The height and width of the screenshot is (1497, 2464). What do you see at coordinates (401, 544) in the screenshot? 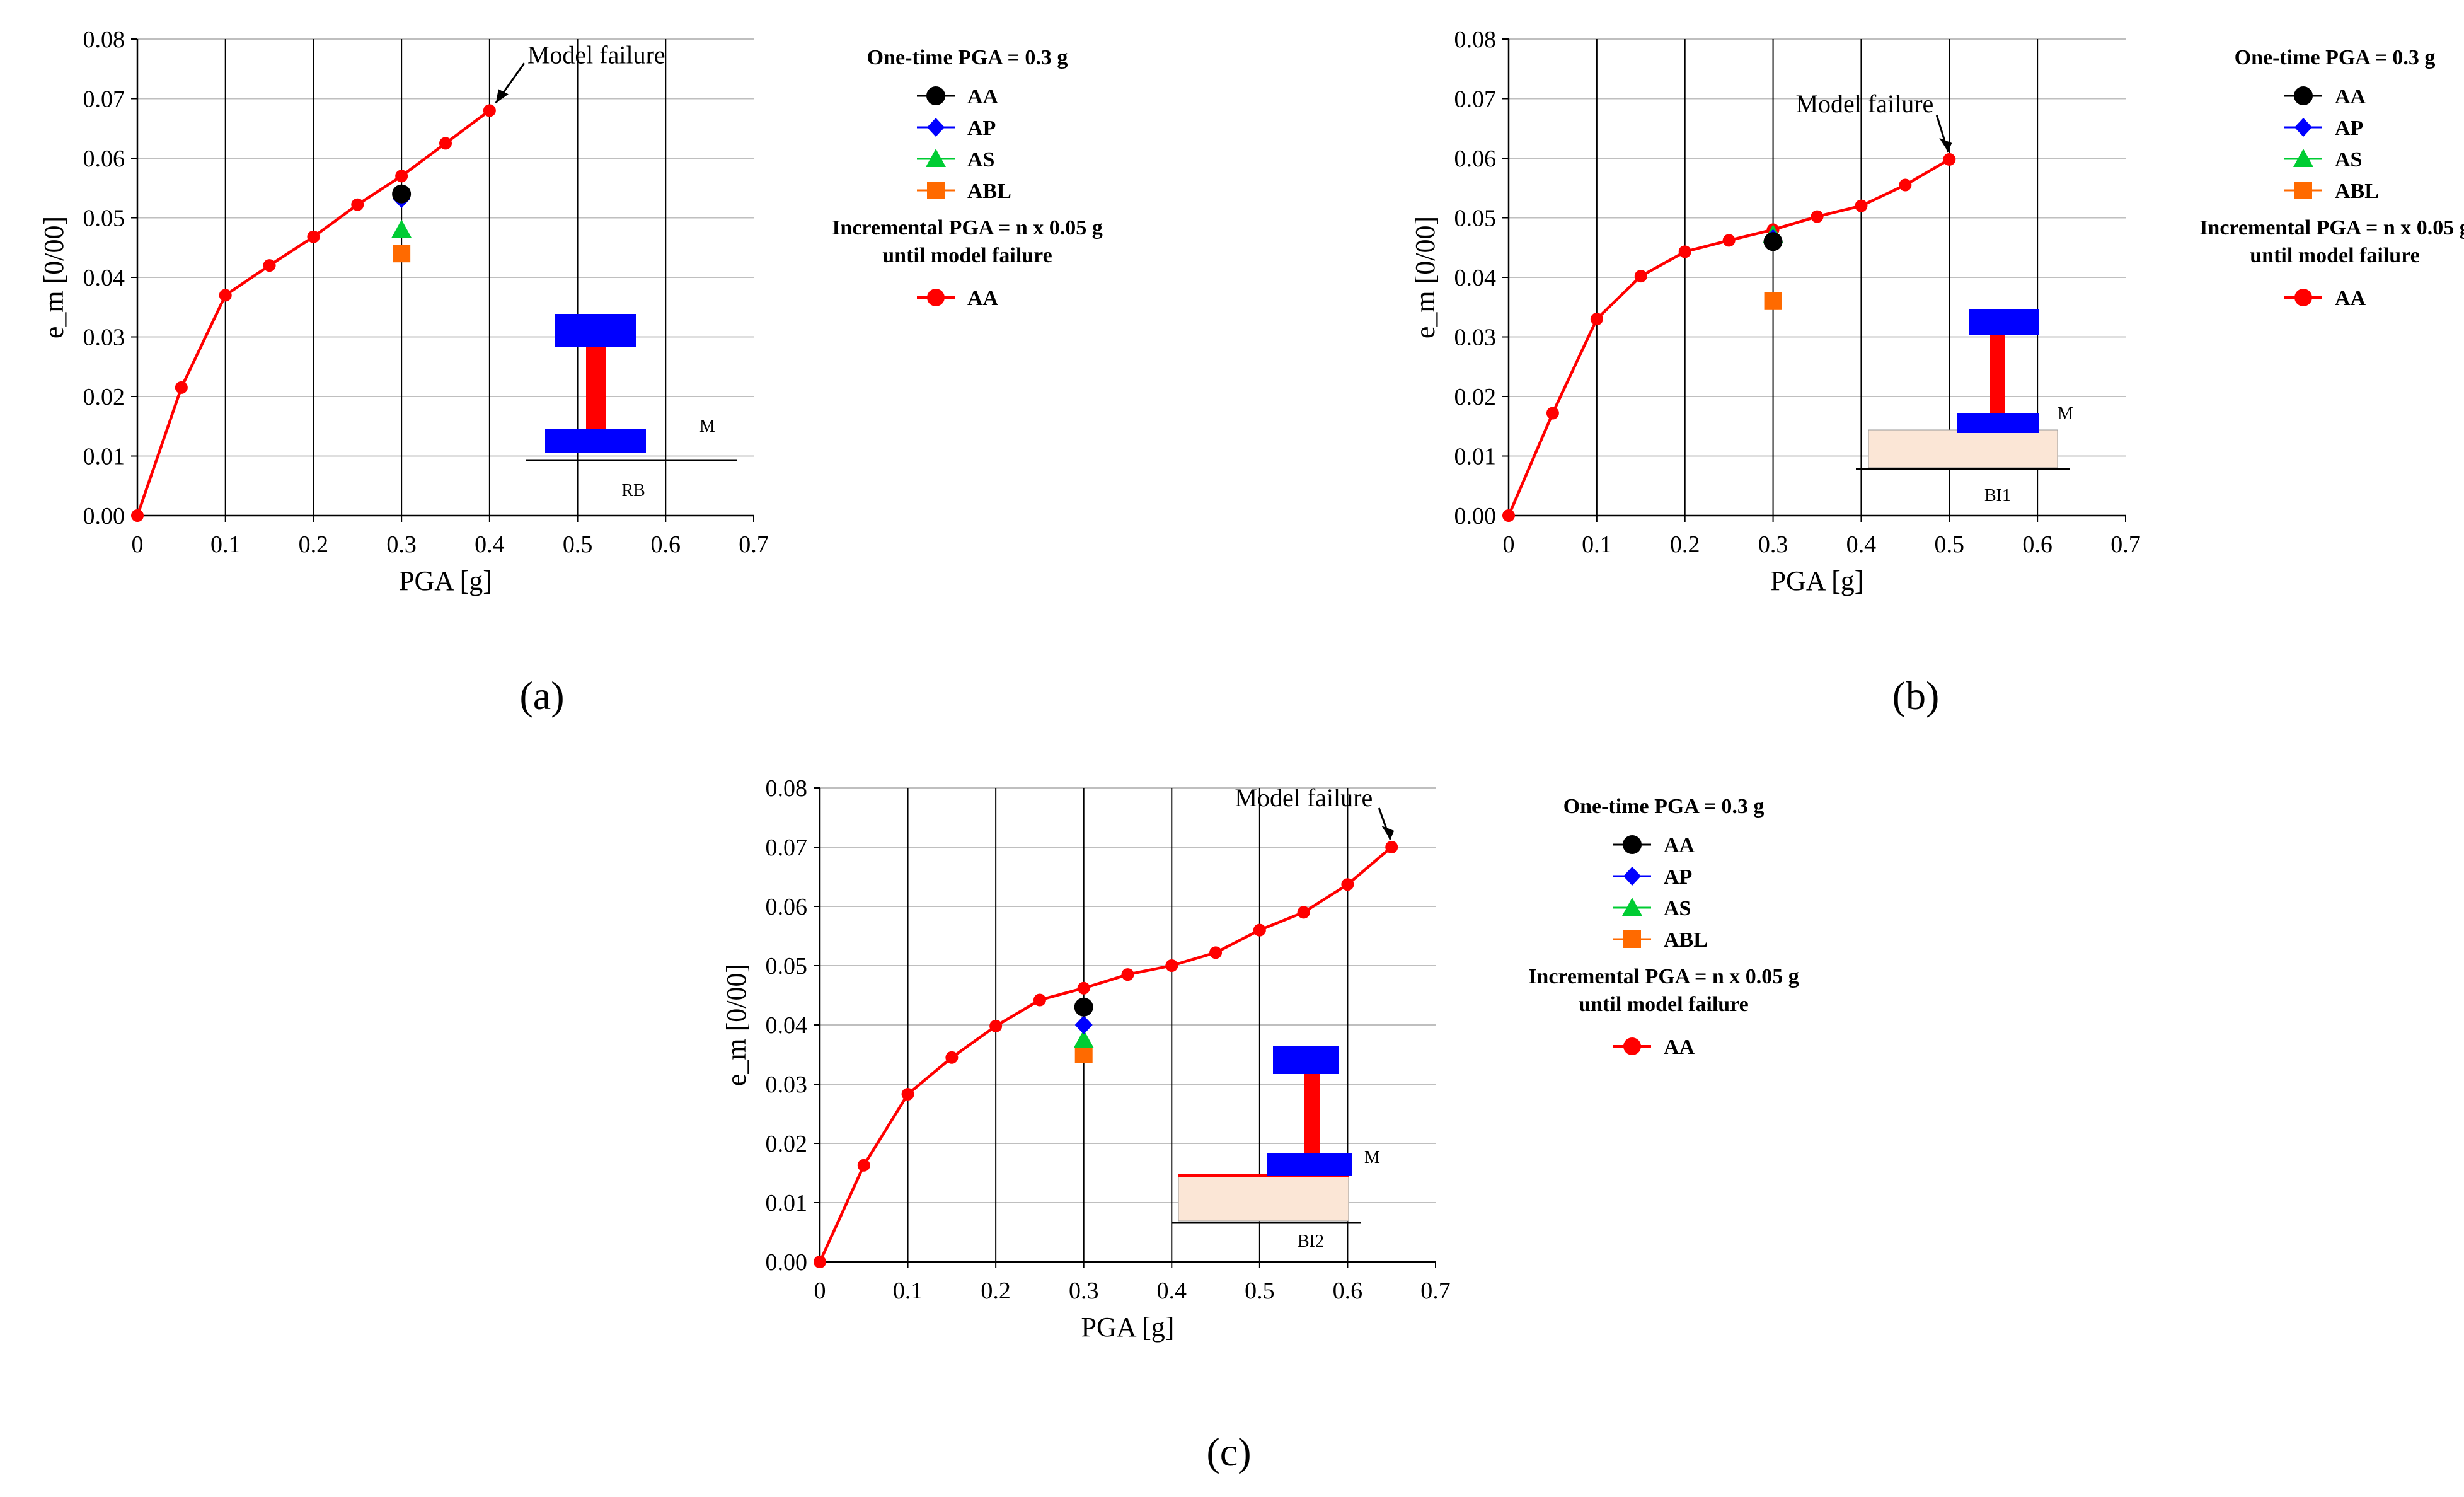
I see `x-tick-label: 0.3` at bounding box center [401, 544].